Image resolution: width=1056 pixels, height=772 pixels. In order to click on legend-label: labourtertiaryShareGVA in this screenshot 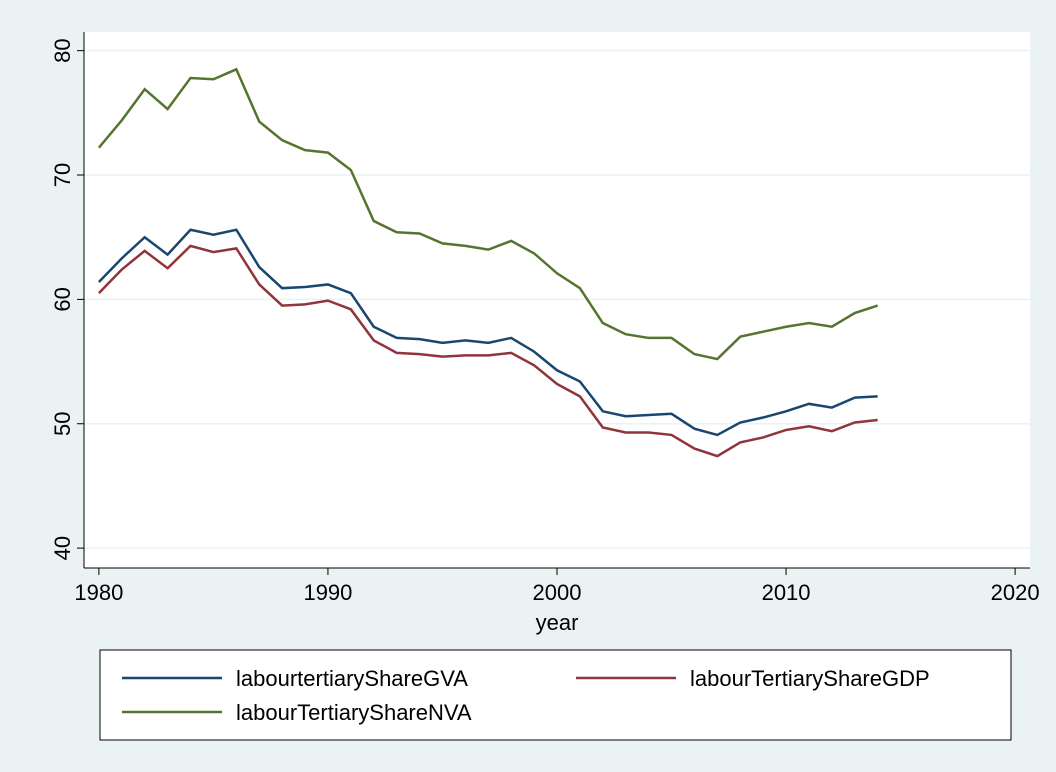, I will do `click(352, 678)`.